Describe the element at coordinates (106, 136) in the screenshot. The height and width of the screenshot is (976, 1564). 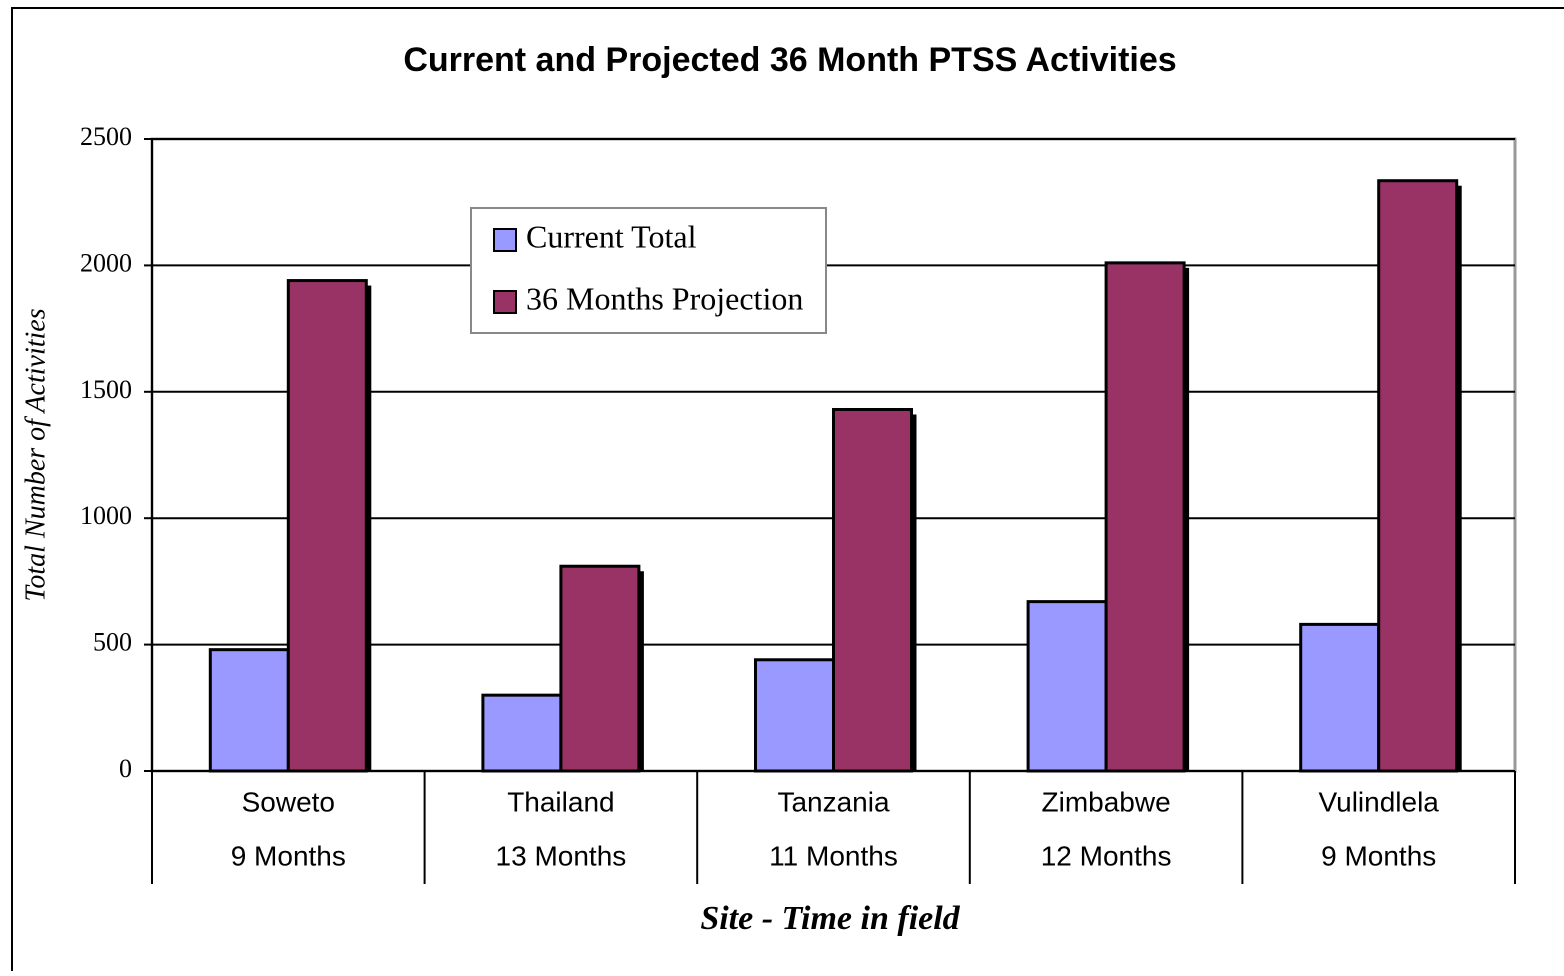
I see `y-tick-label: 2500` at that location.